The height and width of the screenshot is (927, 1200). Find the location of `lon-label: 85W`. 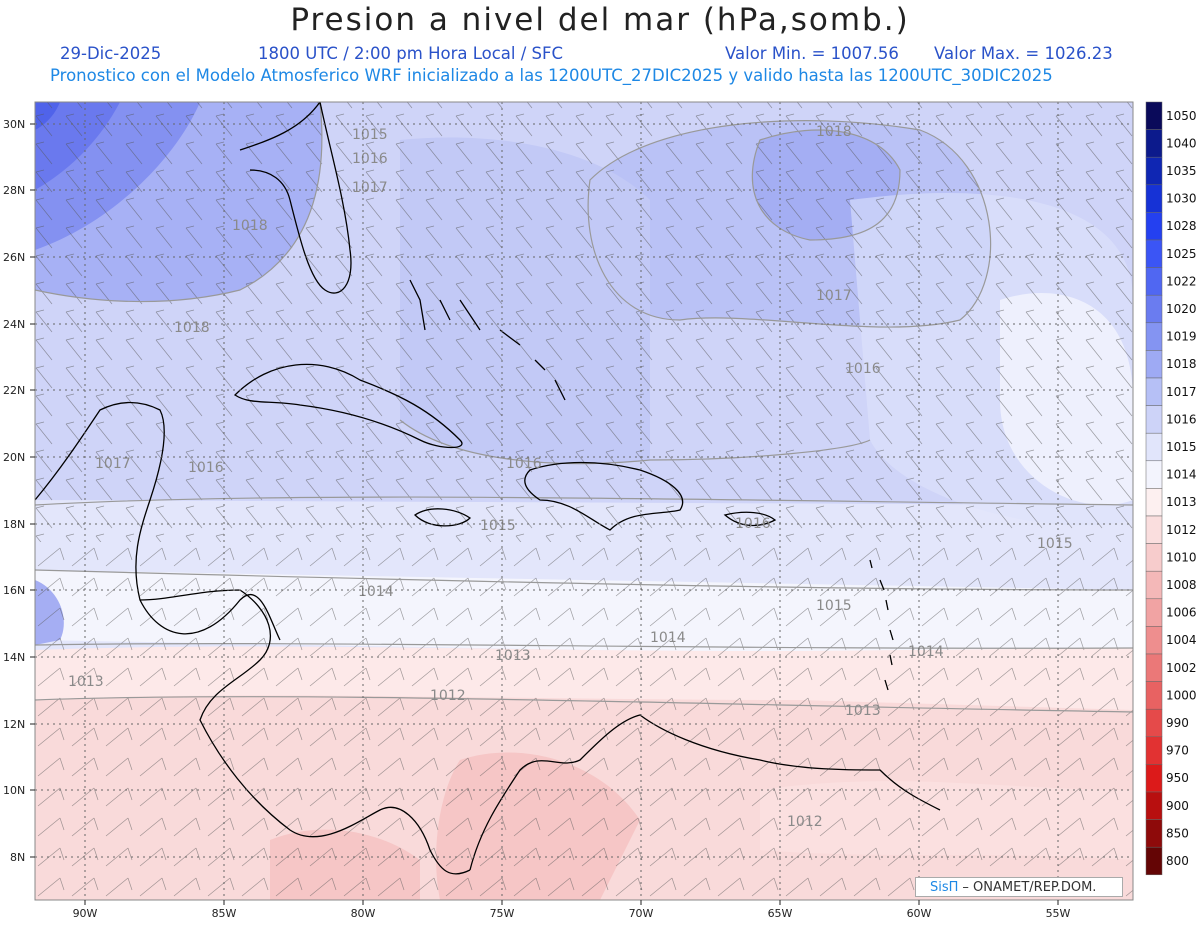

lon-label: 85W is located at coordinates (224, 913).